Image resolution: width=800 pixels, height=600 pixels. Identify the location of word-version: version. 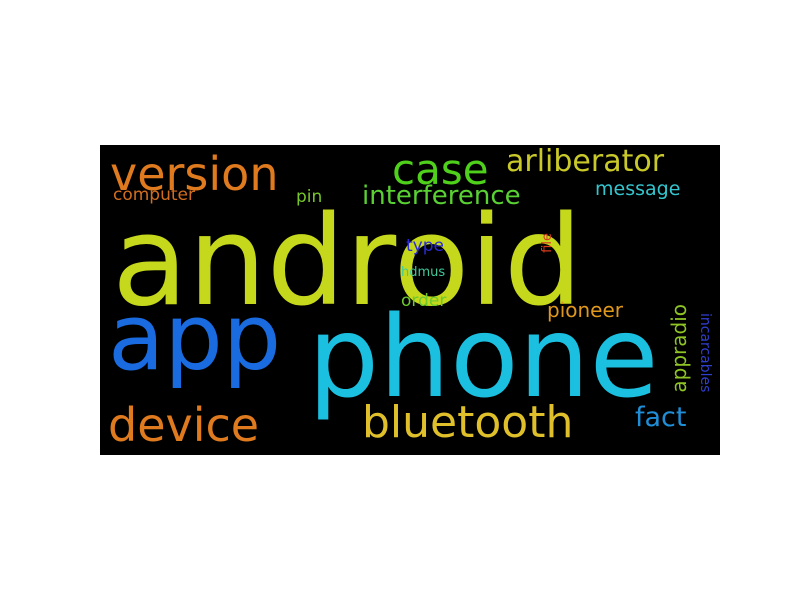
(194, 174).